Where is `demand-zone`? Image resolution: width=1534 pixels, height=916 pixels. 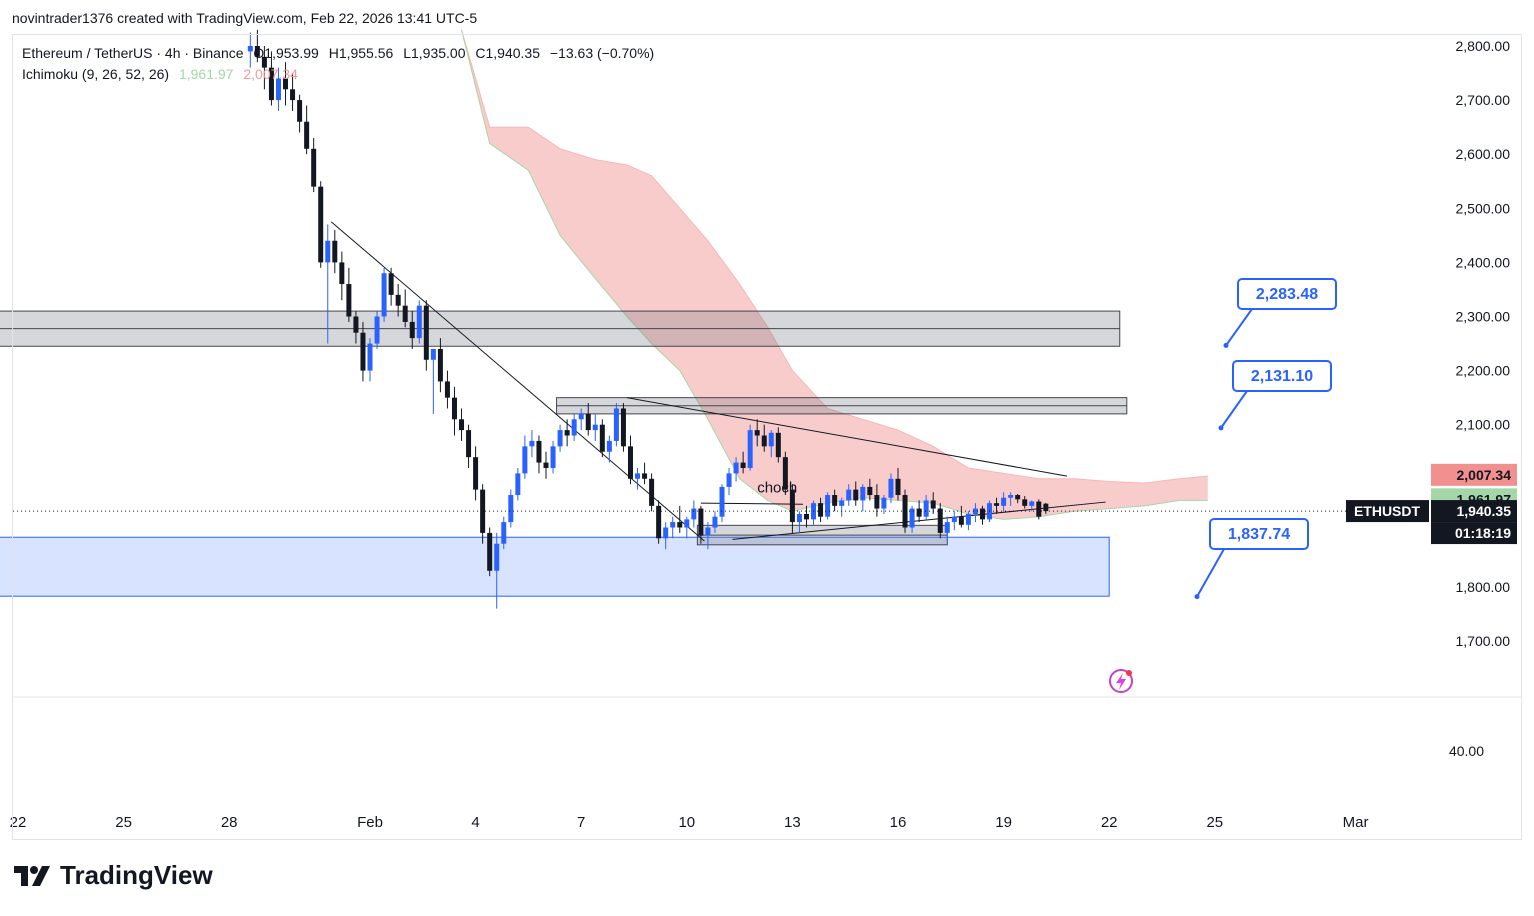
demand-zone is located at coordinates (555, 566).